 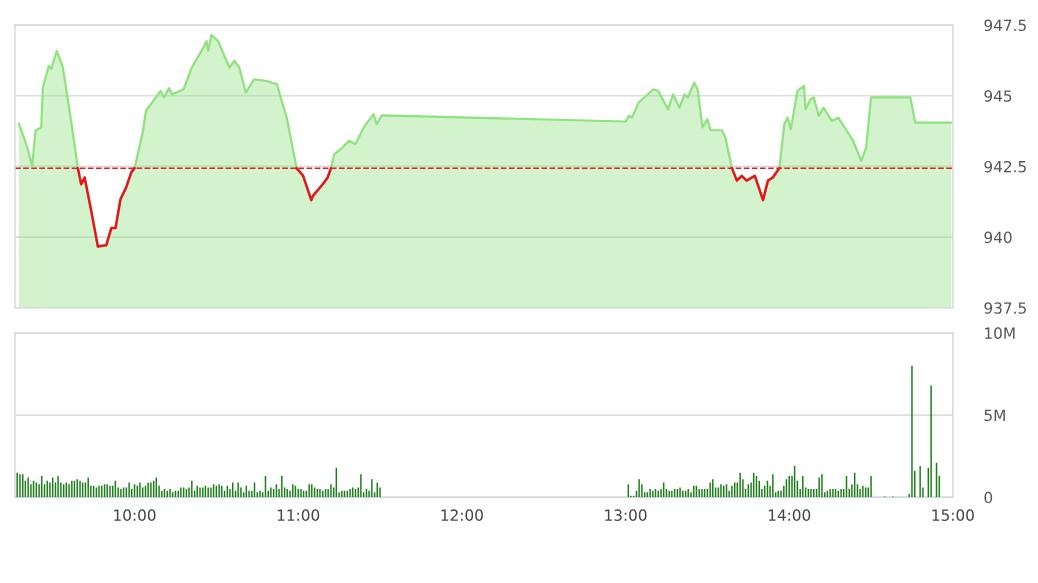 What do you see at coordinates (953, 515) in the screenshot?
I see `x-tick-label: 15:00` at bounding box center [953, 515].